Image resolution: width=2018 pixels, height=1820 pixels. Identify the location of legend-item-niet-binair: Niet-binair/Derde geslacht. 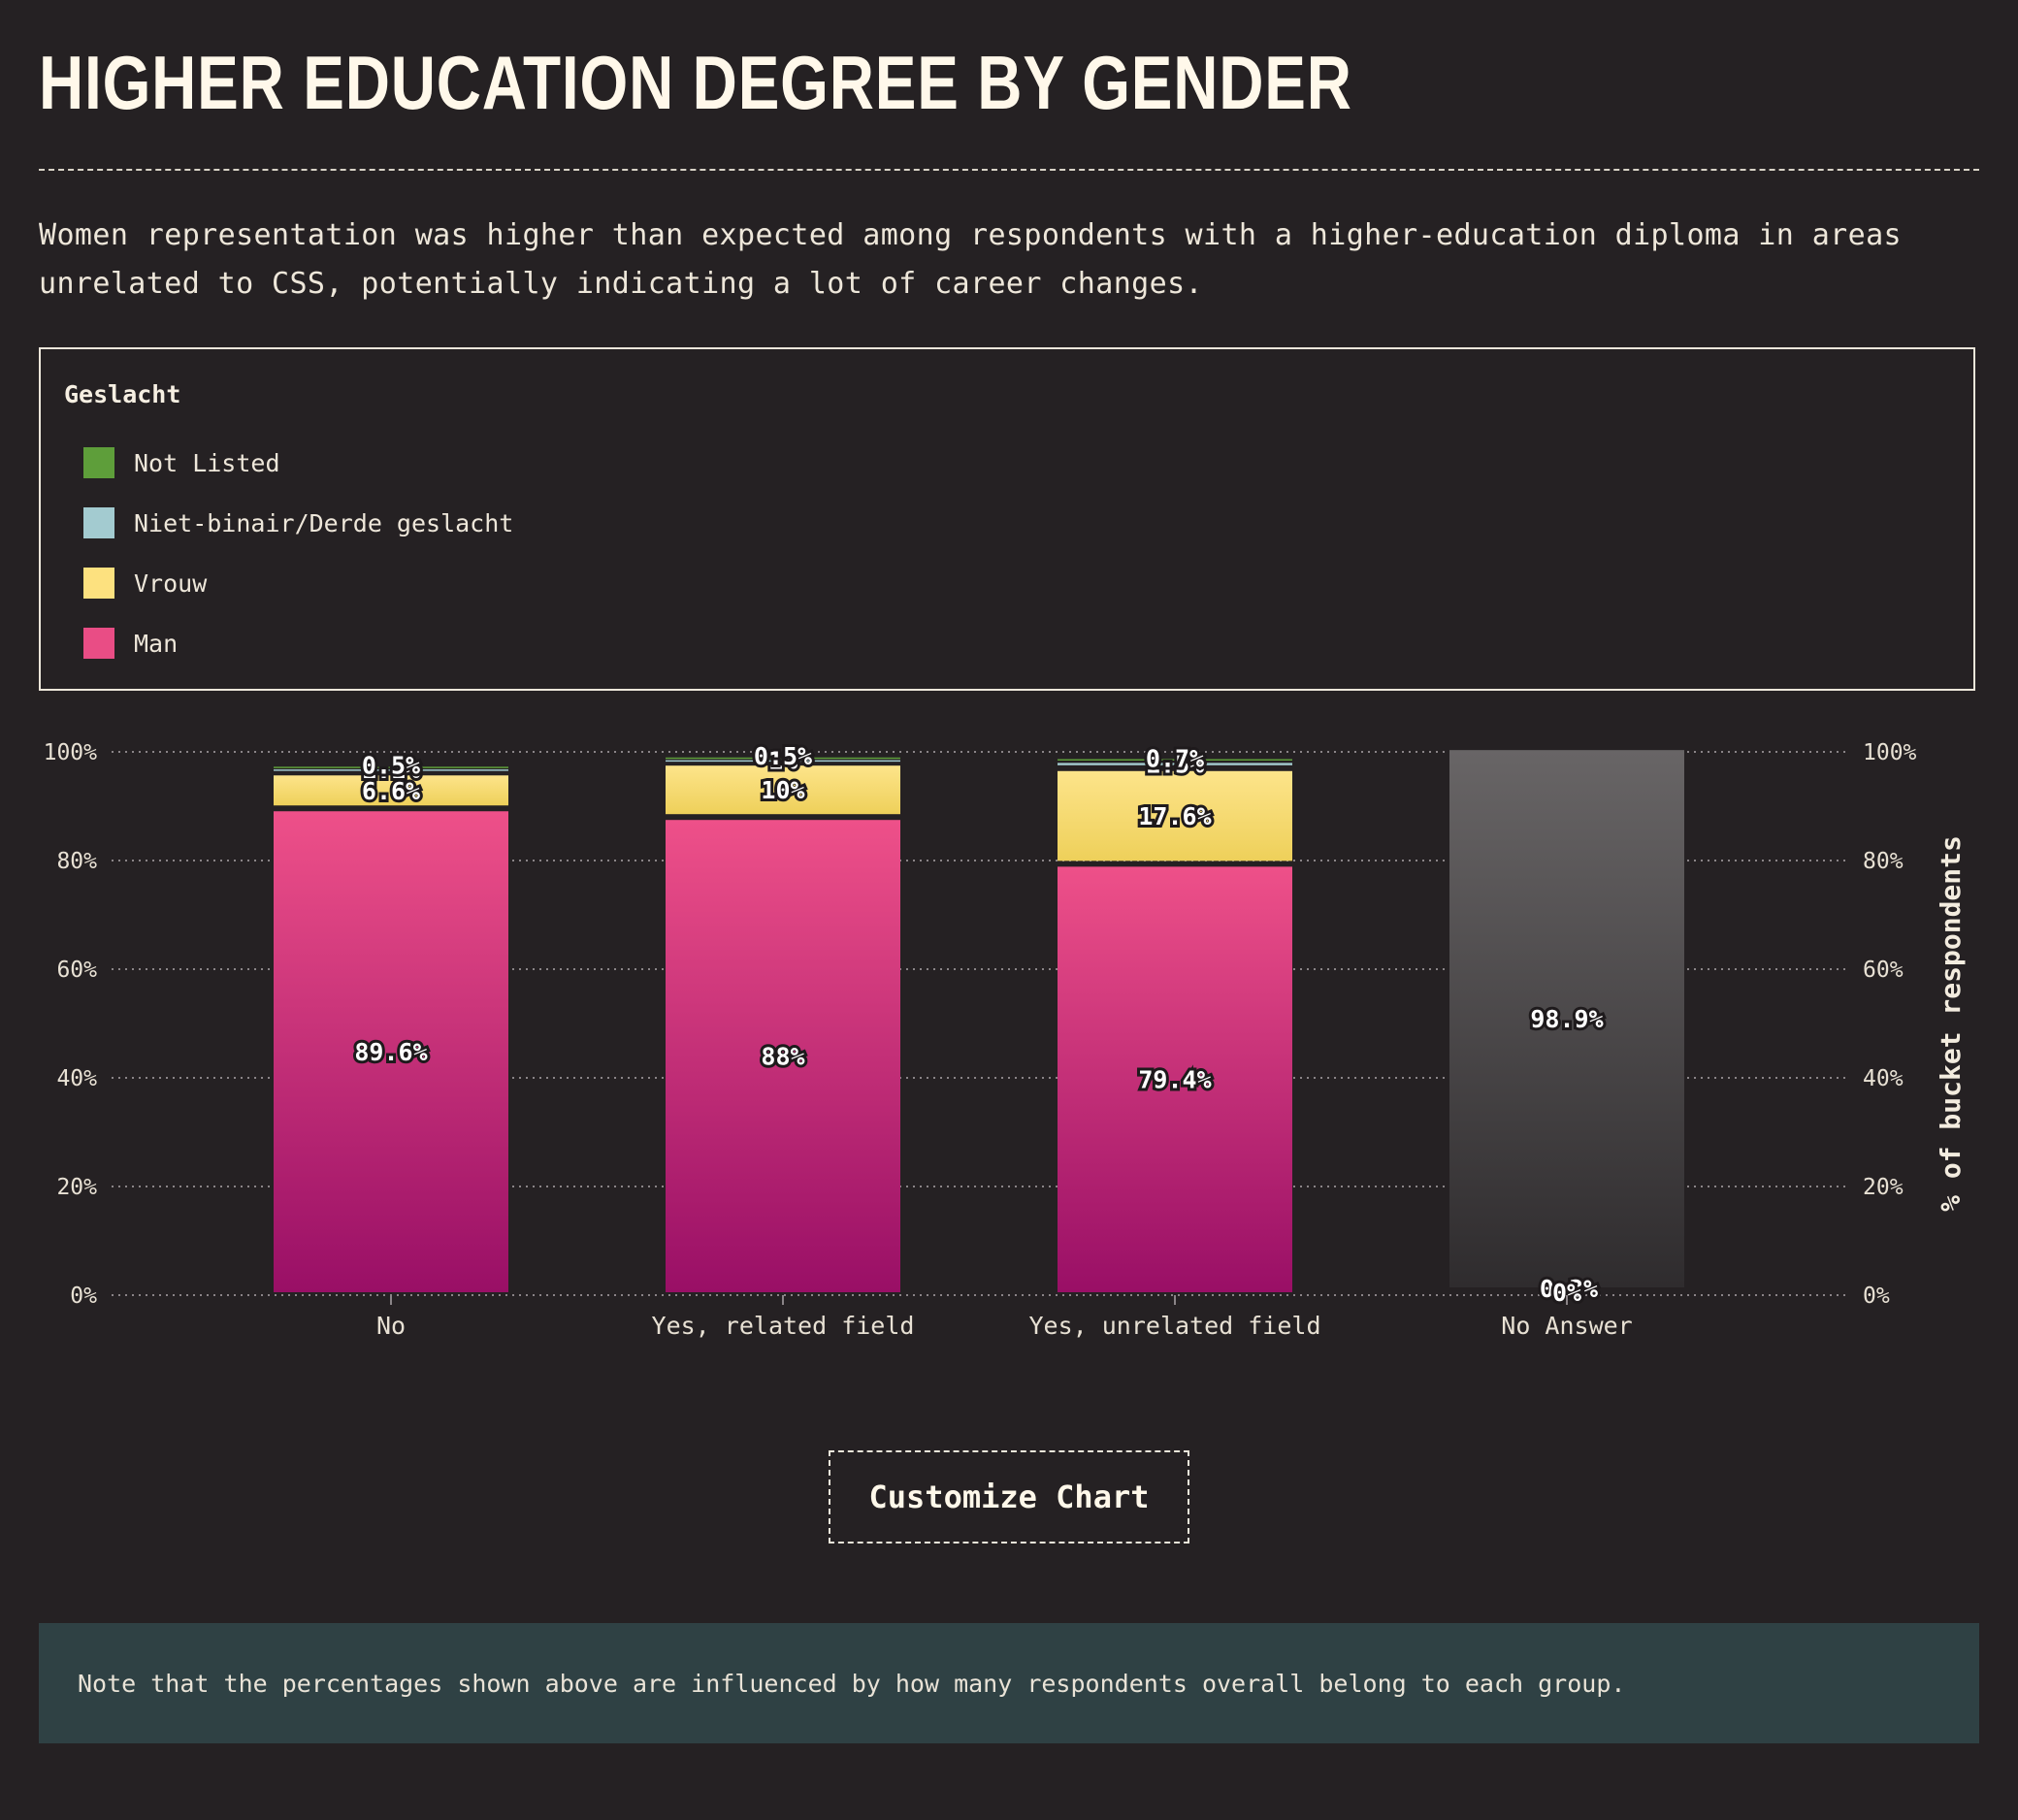
(298, 522).